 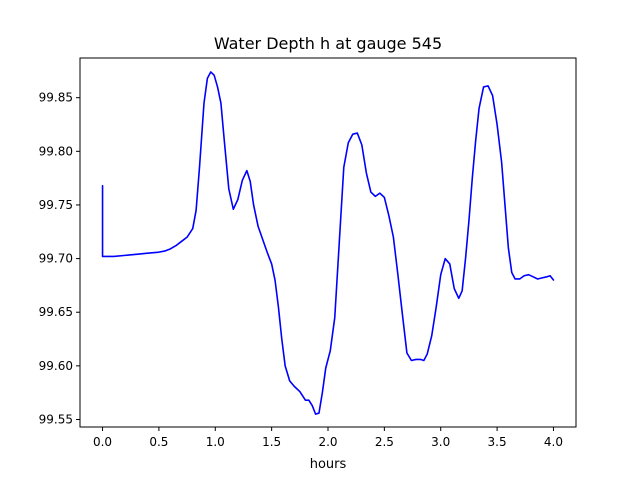 What do you see at coordinates (497, 442) in the screenshot?
I see `x-tick-label: 3.5` at bounding box center [497, 442].